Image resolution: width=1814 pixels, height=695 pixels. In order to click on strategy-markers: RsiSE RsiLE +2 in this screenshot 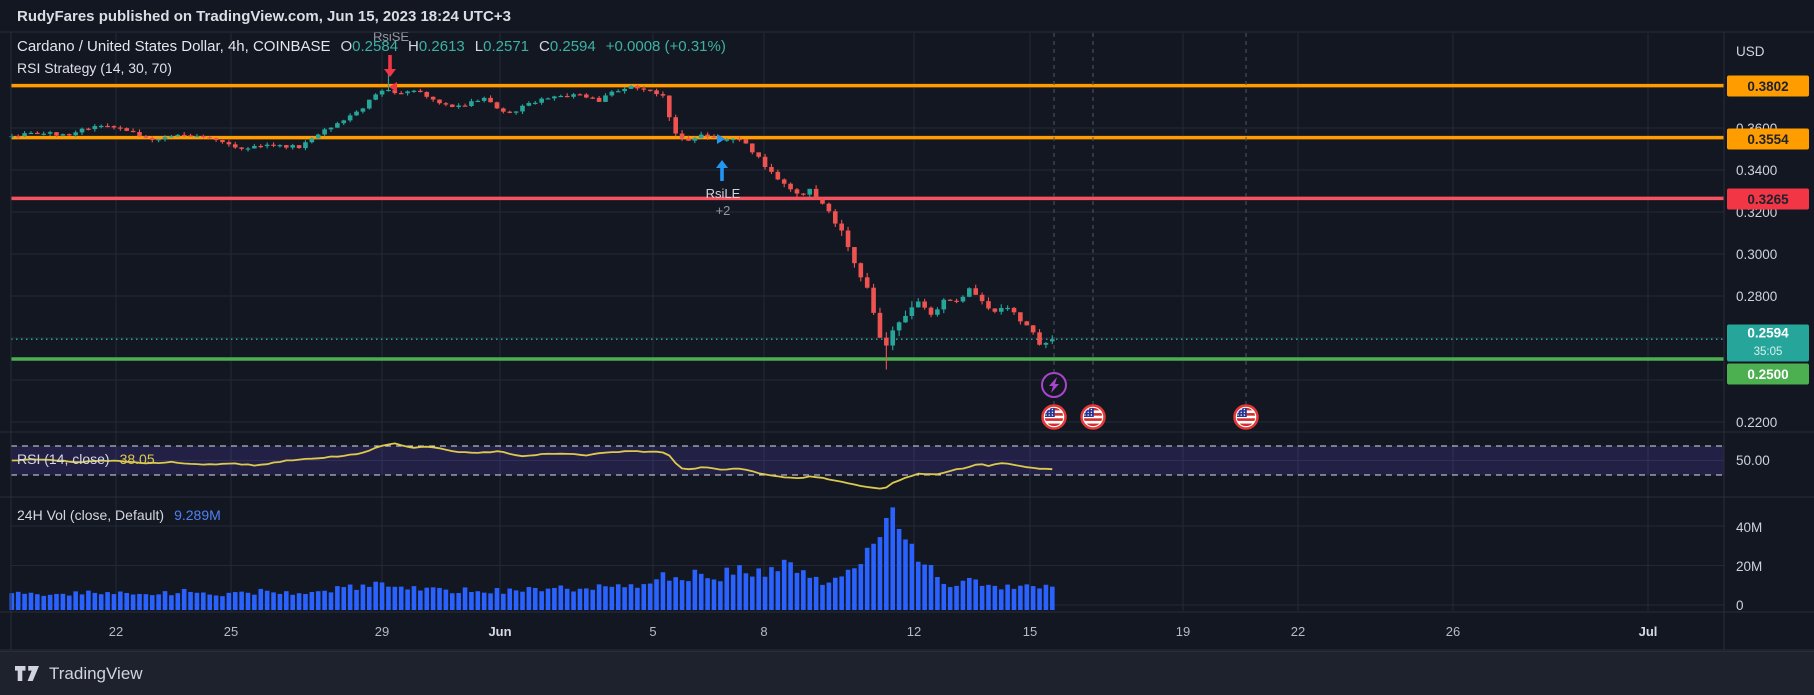, I will do `click(557, 123)`.